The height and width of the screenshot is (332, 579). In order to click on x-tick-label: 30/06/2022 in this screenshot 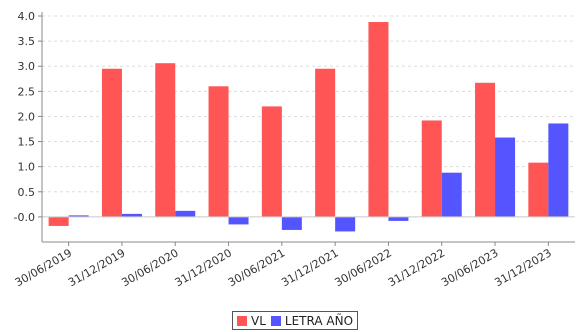, I will do `click(363, 267)`.